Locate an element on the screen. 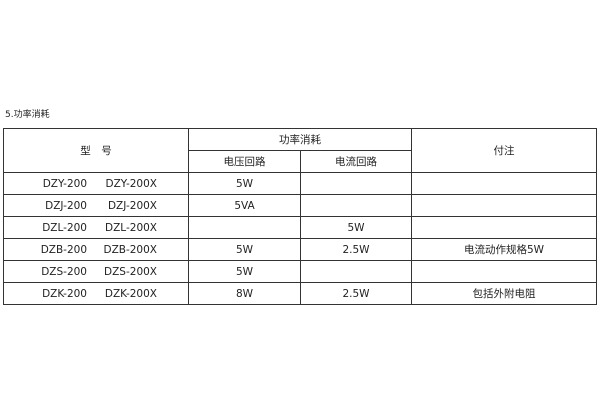  table-row: DZB-200 DZB-200X 5W 2.5W 电流动作规格5W is located at coordinates (300, 249).